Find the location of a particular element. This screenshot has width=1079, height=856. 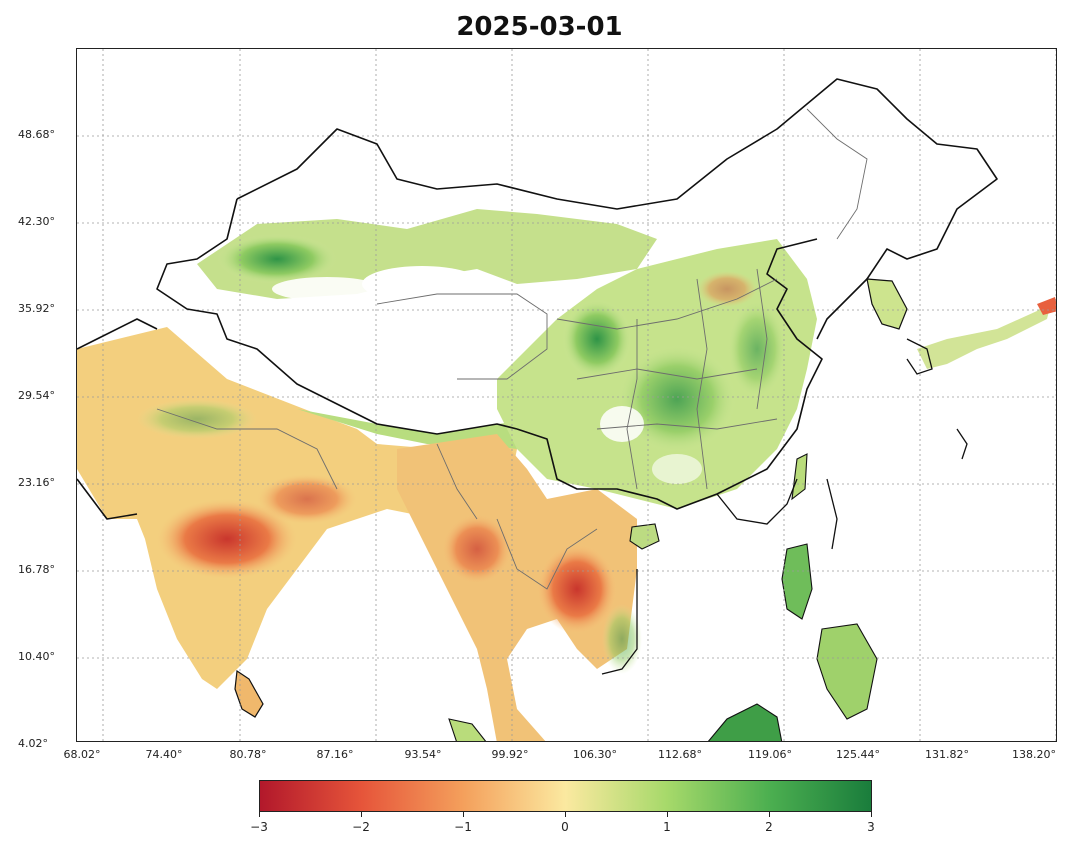

lon-tick-label: 87.16° is located at coordinates (335, 754).